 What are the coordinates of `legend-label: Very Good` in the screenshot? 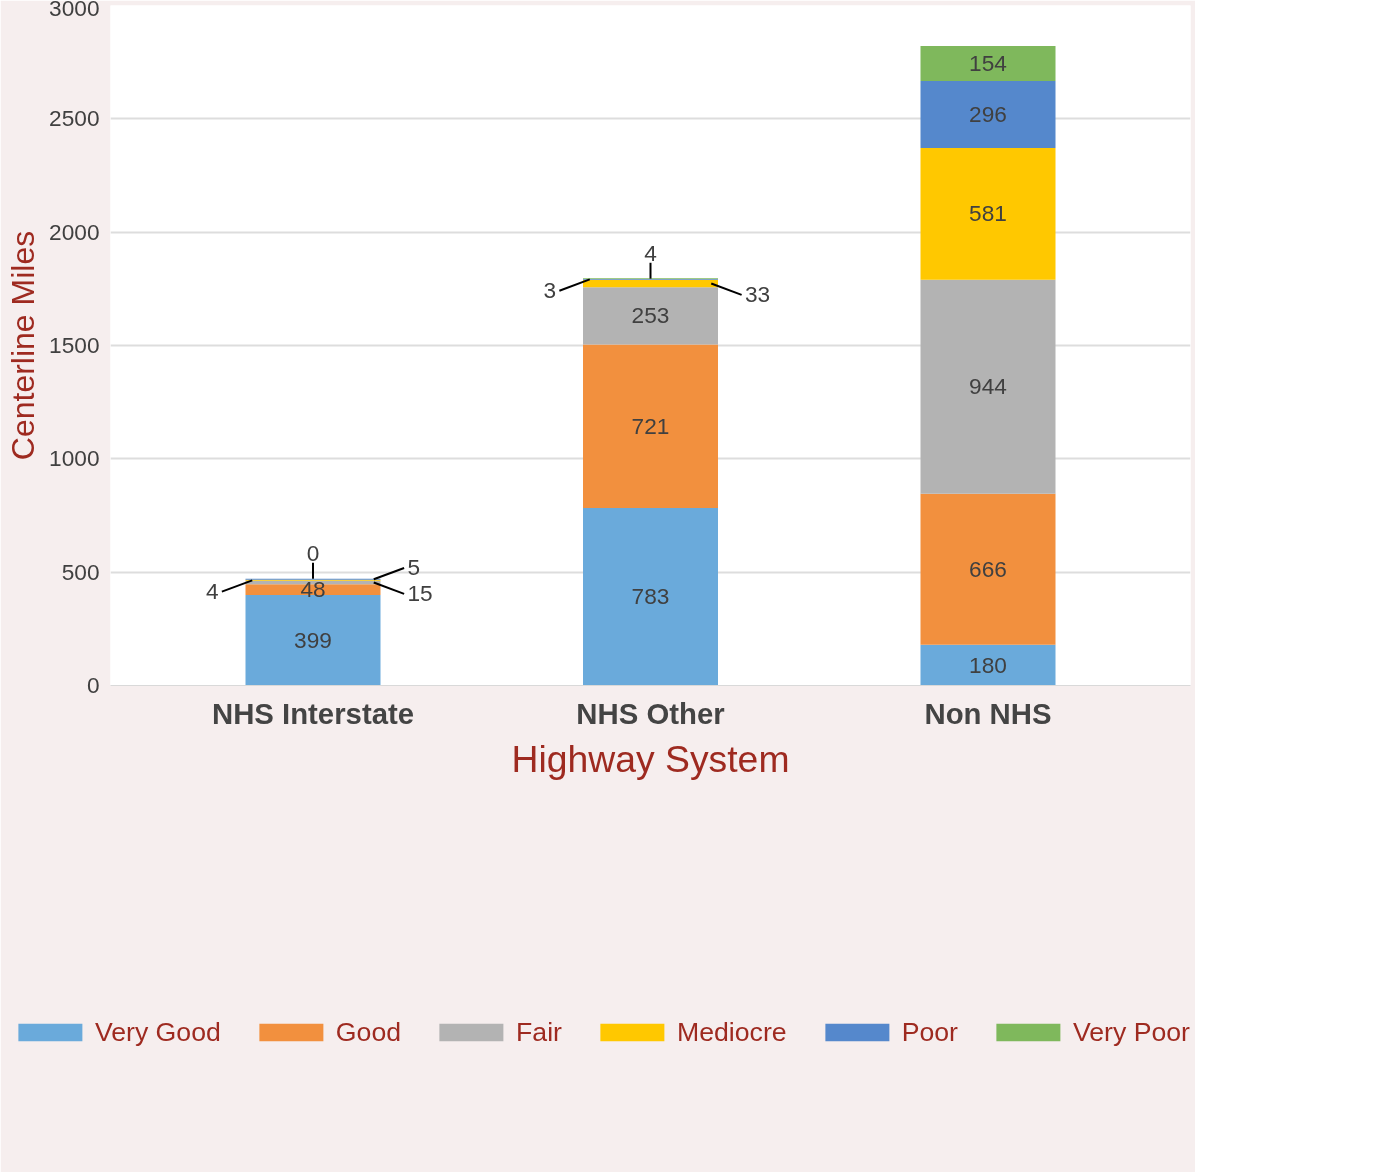 It's located at (157, 1032).